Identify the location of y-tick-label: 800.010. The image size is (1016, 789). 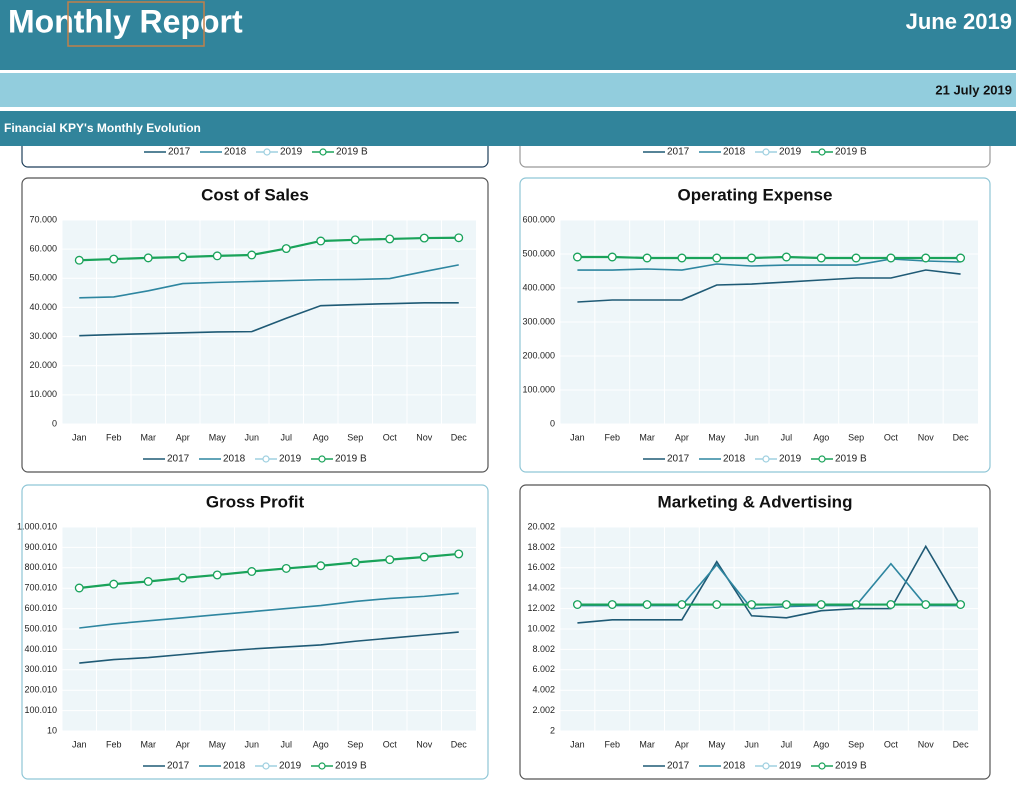
(40, 567).